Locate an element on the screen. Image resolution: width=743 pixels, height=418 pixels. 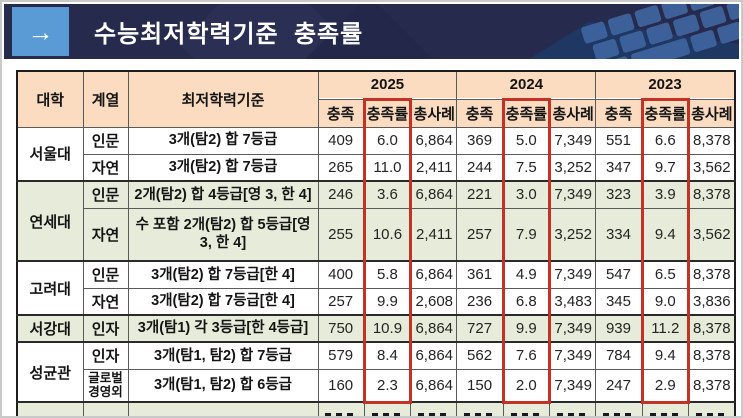
value-cell: 2.0 is located at coordinates (526, 386).